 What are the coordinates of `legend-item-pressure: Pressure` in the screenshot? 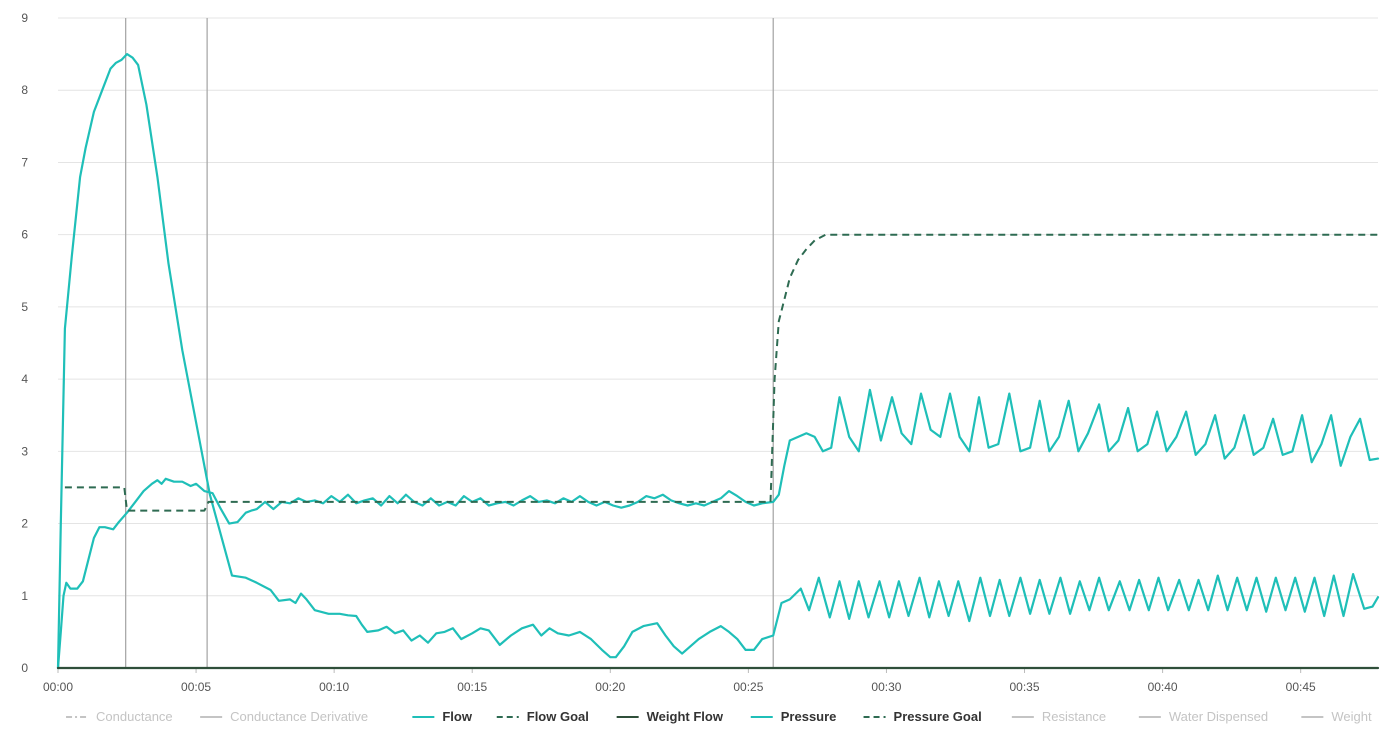 It's located at (793, 716).